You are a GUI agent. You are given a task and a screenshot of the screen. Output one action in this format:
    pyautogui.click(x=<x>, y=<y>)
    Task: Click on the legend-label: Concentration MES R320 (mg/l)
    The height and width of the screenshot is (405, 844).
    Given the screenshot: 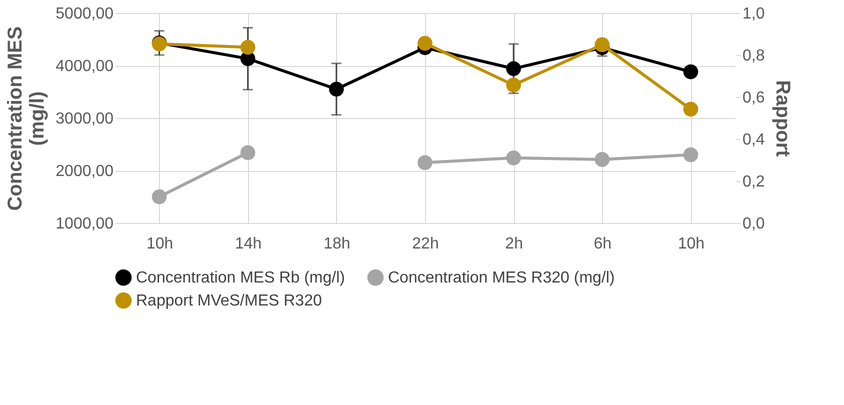 What is the action you would take?
    pyautogui.click(x=501, y=278)
    